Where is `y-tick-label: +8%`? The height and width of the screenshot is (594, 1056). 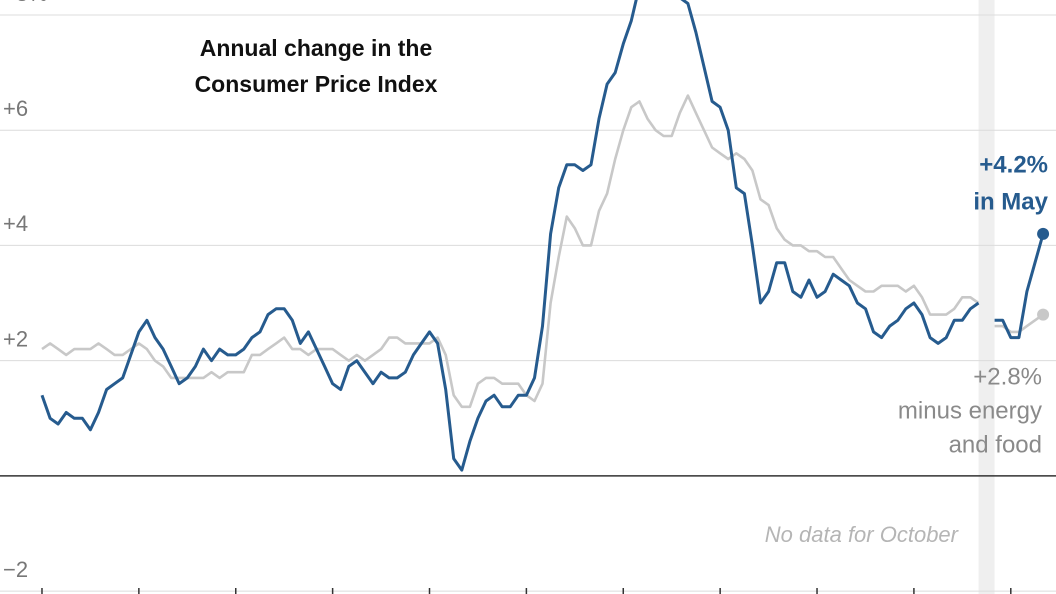 y-tick-label: +8% is located at coordinates (25, 3).